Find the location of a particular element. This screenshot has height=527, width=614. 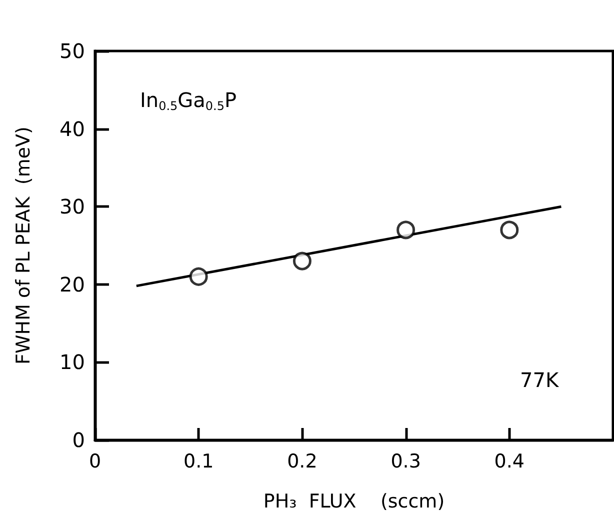

x-tick-label: 0.1 is located at coordinates (198, 461).